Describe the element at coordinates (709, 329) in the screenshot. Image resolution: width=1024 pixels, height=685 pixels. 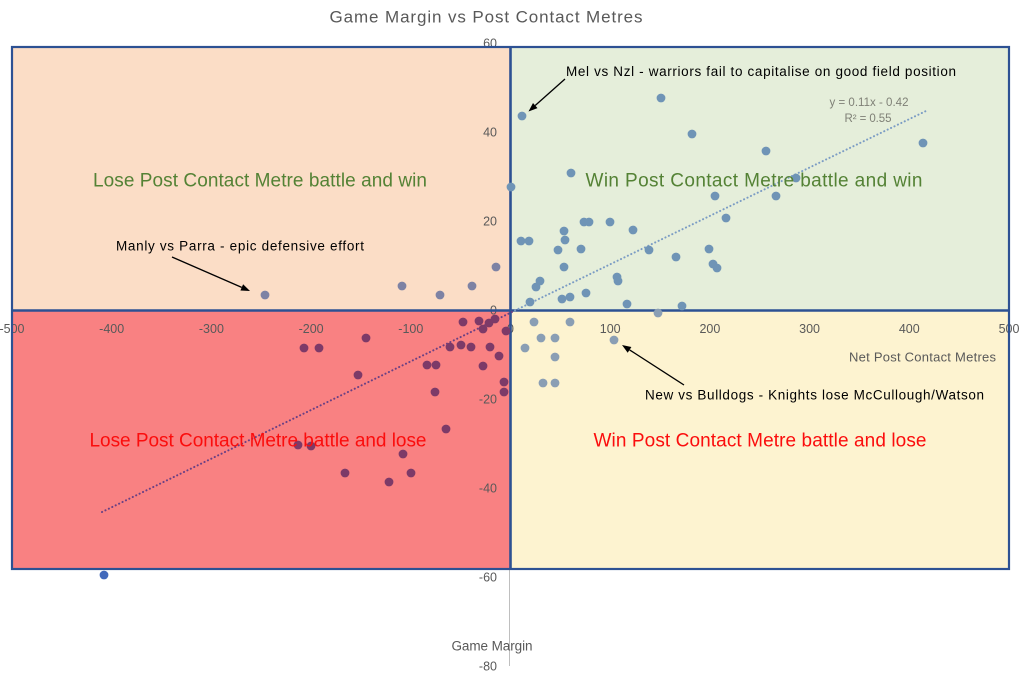
I see `svg-text: 200` at that location.